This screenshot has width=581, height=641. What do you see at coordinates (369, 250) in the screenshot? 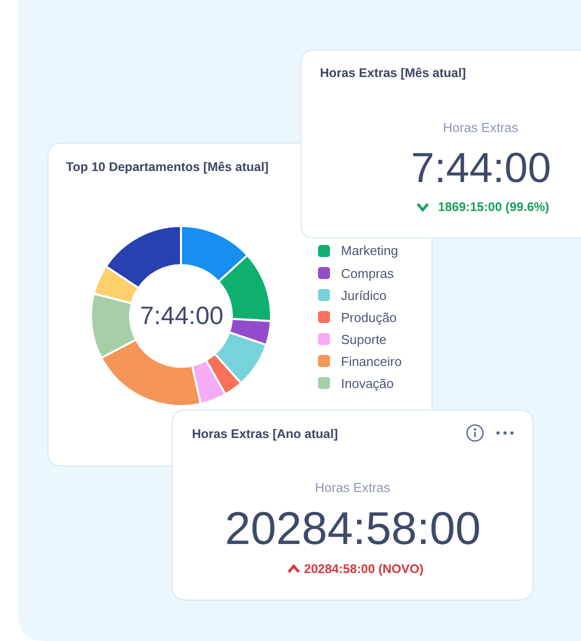
I see `legend-label: Marketing` at bounding box center [369, 250].